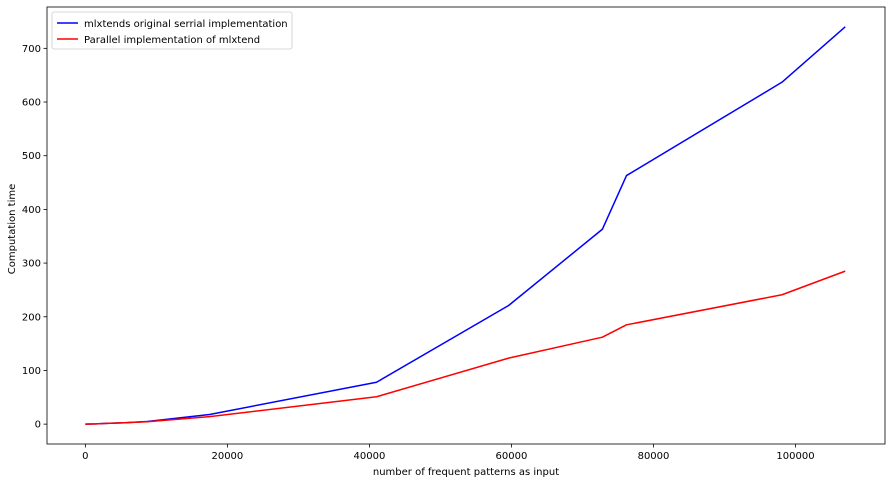  I want to click on y-tick-label: 300, so click(31, 264).